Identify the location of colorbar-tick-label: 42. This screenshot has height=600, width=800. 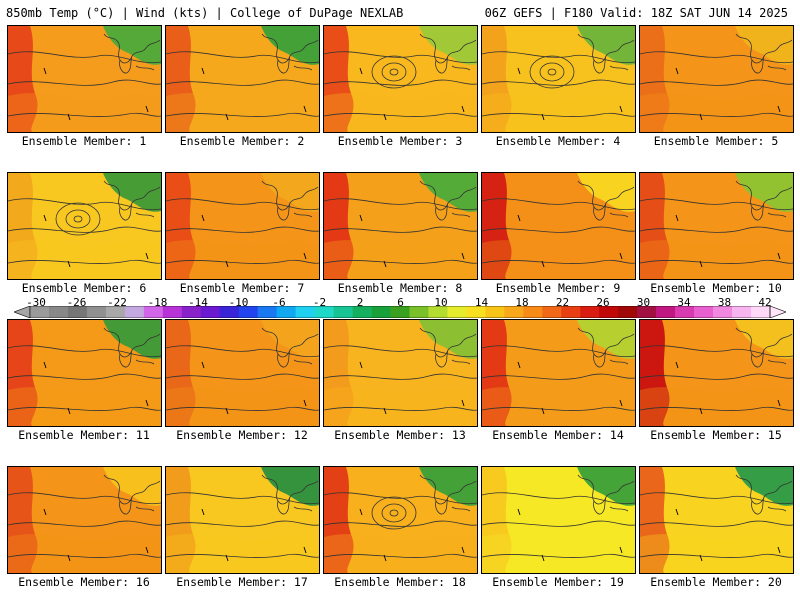
(765, 302).